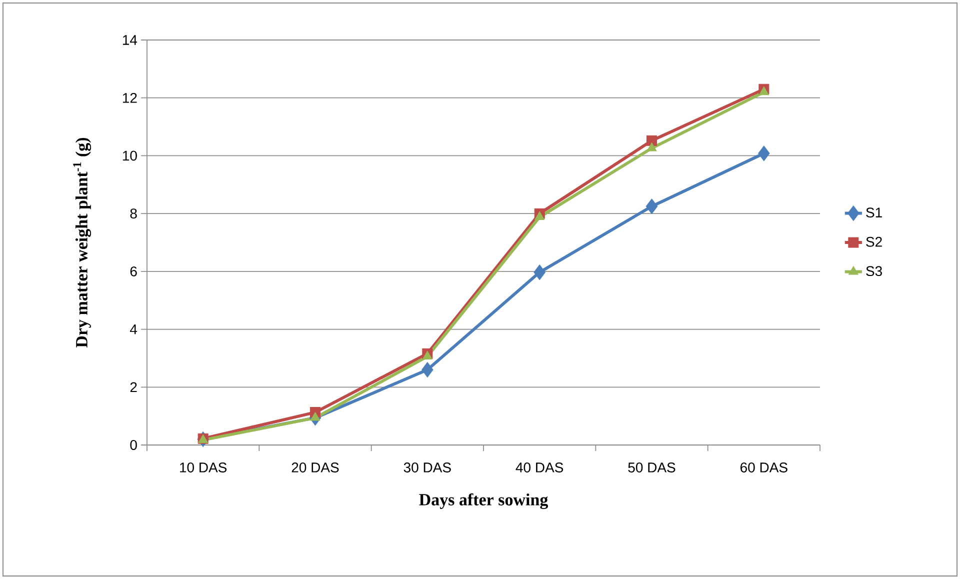 Image resolution: width=960 pixels, height=579 pixels. What do you see at coordinates (130, 40) in the screenshot?
I see `y-tick-label: 14` at bounding box center [130, 40].